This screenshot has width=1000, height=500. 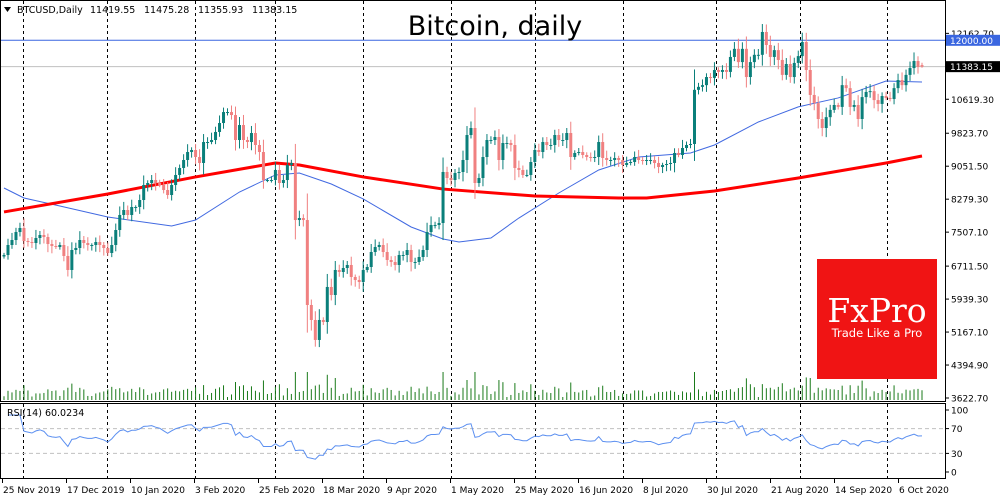 What do you see at coordinates (351, 491) in the screenshot?
I see `date-tick-label: 18 Mar 2020` at bounding box center [351, 491].